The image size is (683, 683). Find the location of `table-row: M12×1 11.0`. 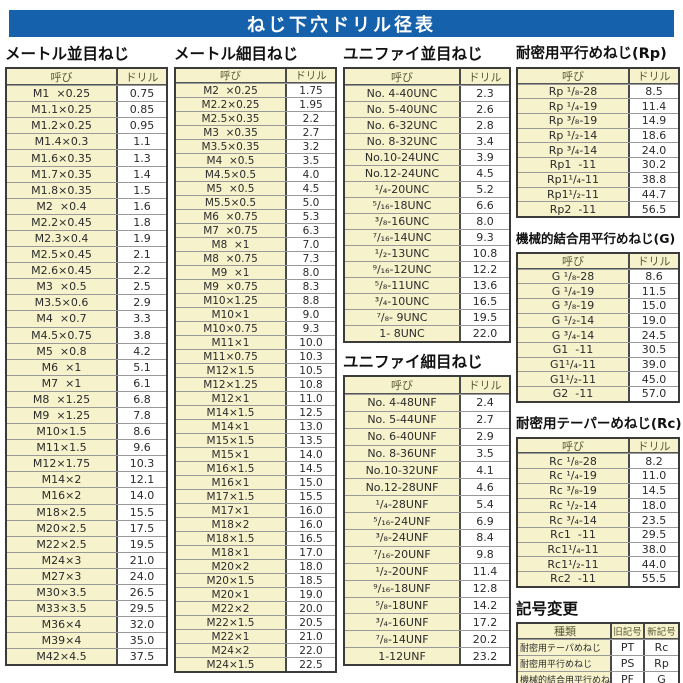

table-row: M12×1 11.0 is located at coordinates (255, 398).